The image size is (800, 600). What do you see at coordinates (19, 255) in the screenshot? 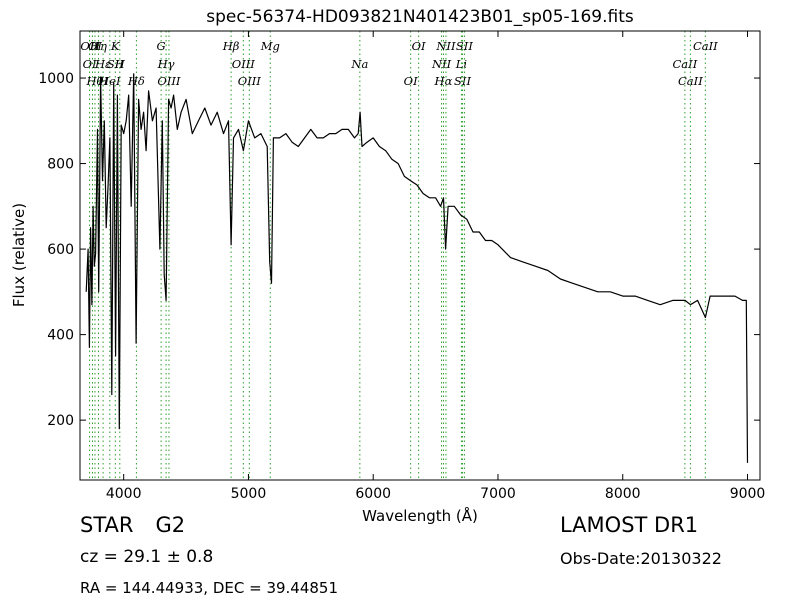
I see `y-axis-label: Flux (relative)` at bounding box center [19, 255].